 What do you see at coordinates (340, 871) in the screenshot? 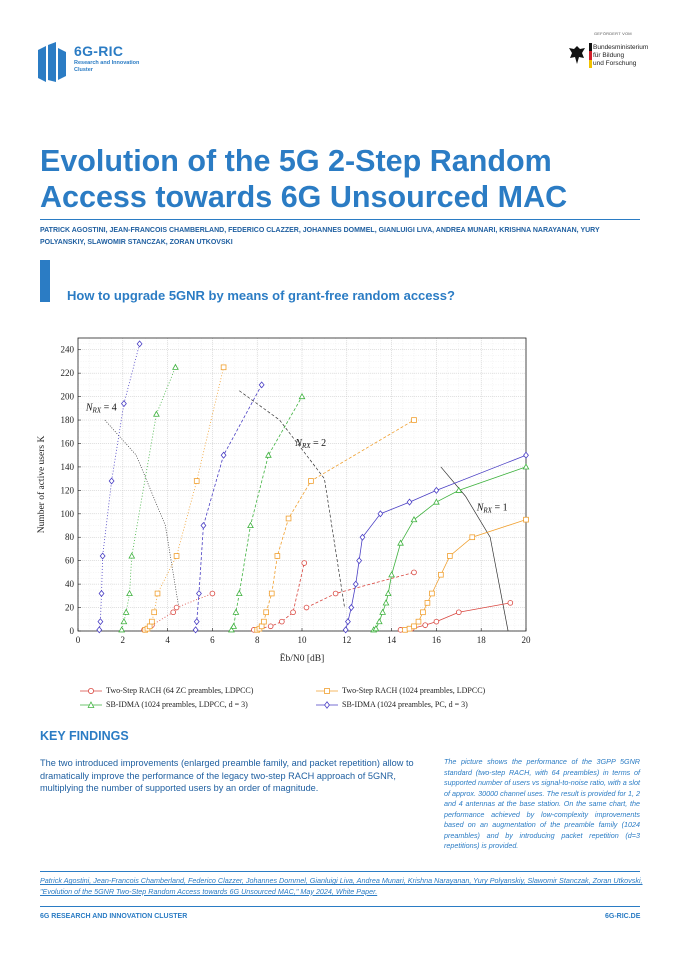
I see `citation-divider` at bounding box center [340, 871].